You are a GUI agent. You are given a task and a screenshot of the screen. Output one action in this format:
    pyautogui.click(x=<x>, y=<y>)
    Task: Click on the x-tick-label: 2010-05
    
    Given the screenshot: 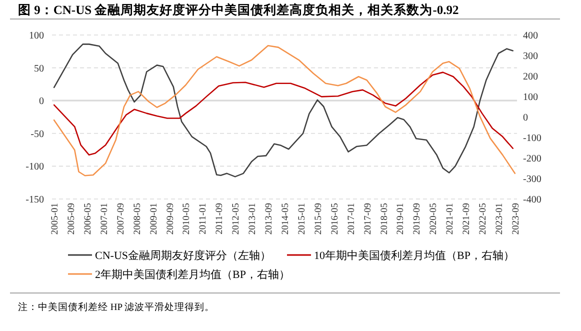 What is the action you would take?
    pyautogui.click(x=187, y=218)
    